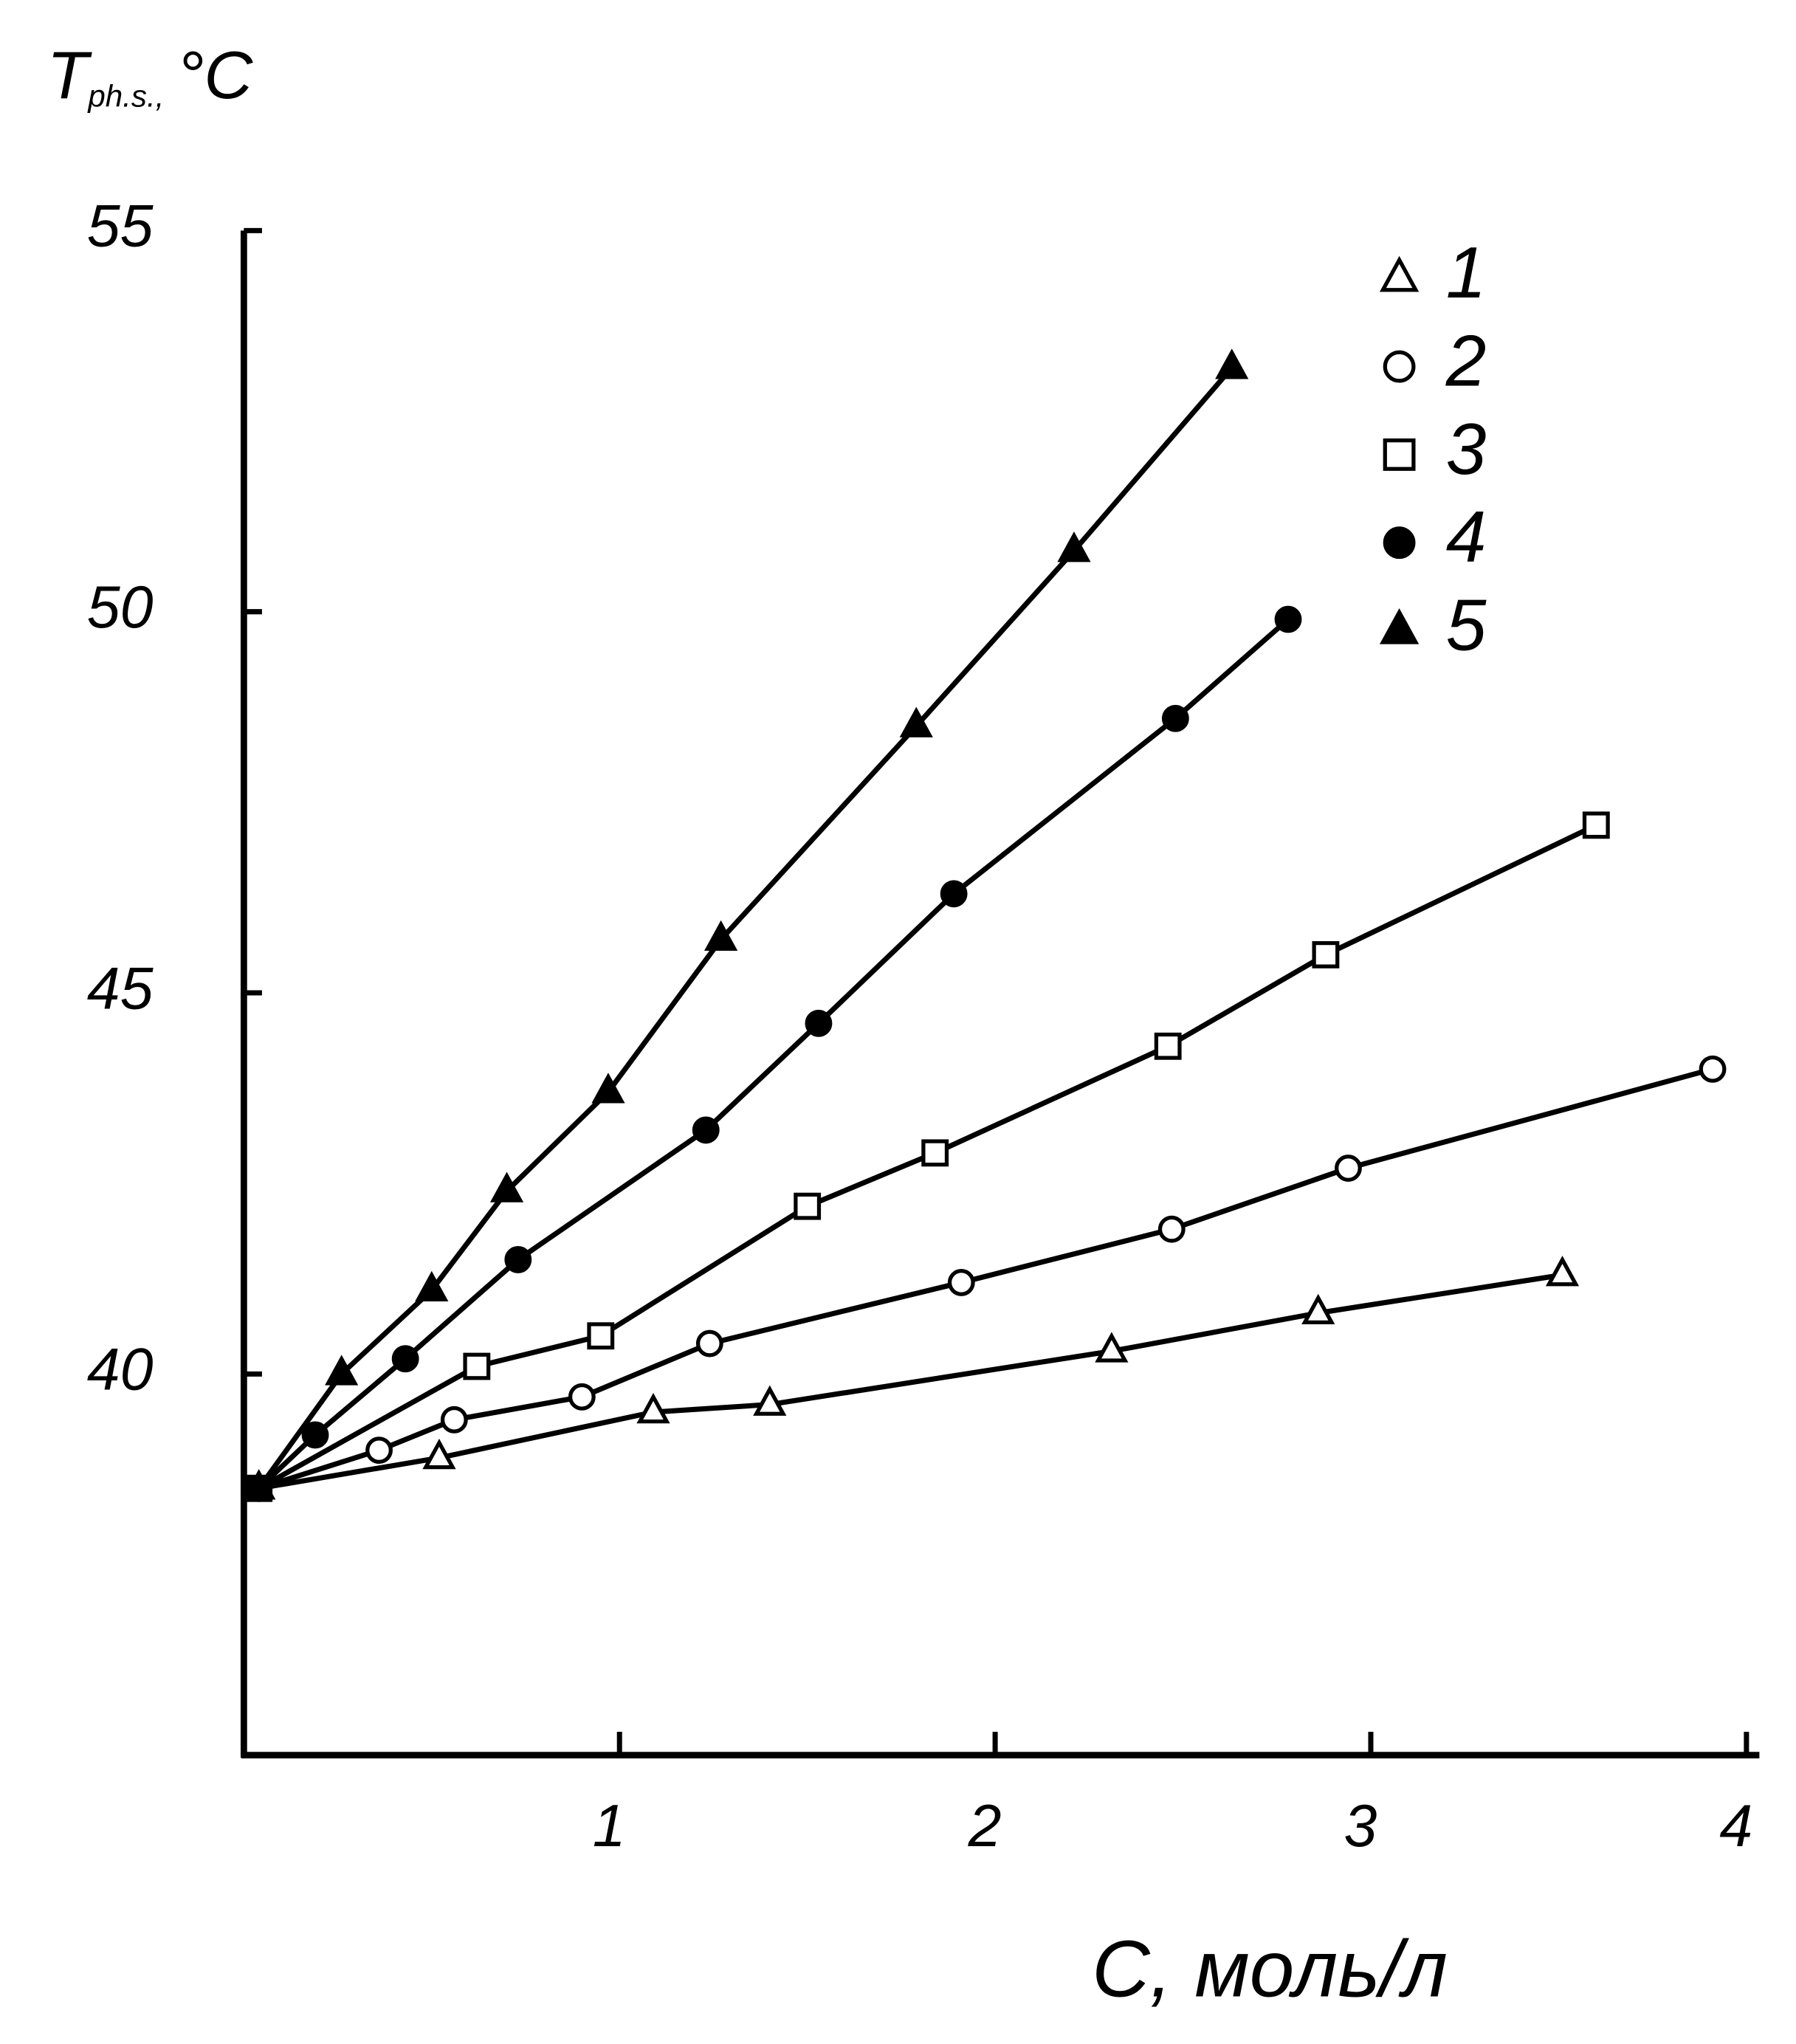  Describe the element at coordinates (1466, 536) in the screenshot. I see `legend-label: 4` at that location.